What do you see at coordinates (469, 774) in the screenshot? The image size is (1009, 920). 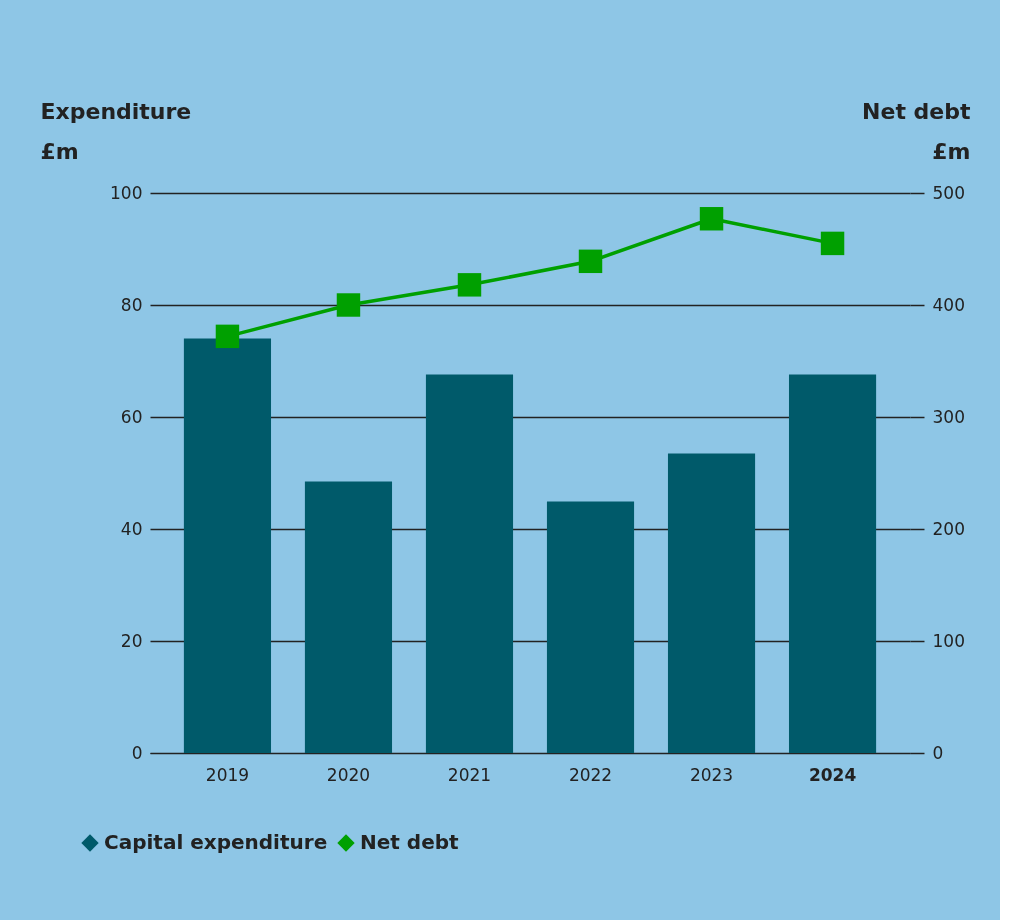 I see `x-tick-label: 2021` at bounding box center [469, 774].